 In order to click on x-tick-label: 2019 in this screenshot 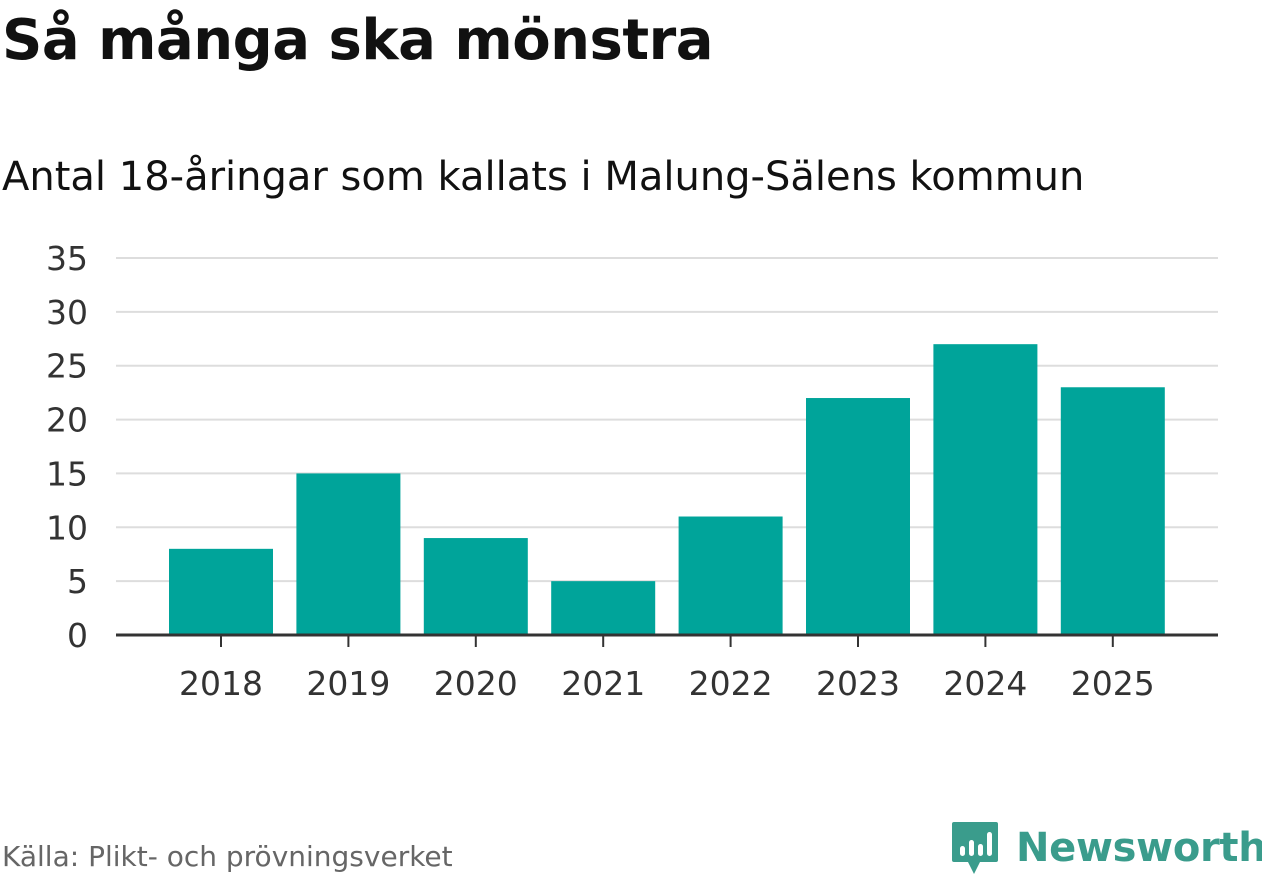, I will do `click(348, 683)`.